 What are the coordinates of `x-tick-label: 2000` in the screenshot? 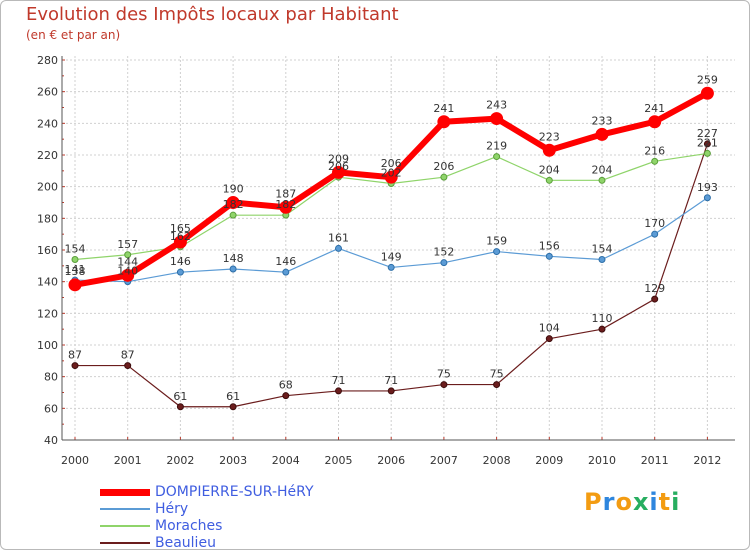 It's located at (75, 460).